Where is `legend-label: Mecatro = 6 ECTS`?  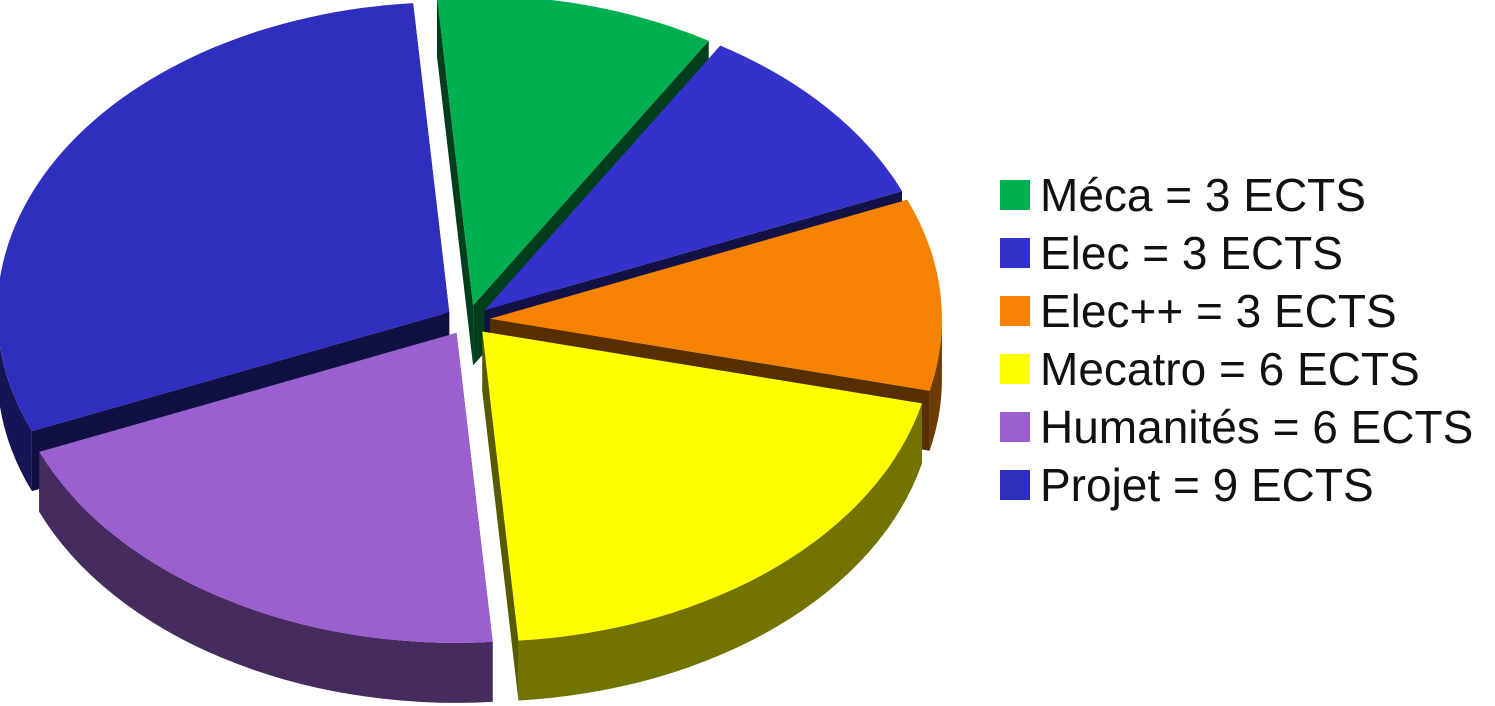 legend-label: Mecatro = 6 ECTS is located at coordinates (1230, 369).